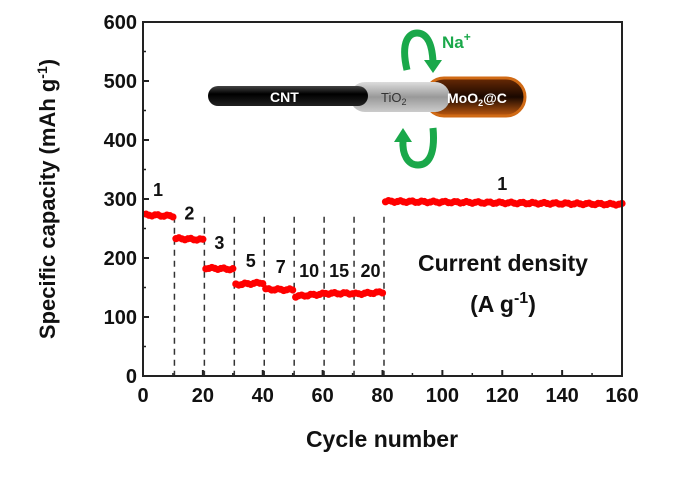  What do you see at coordinates (442, 396) in the screenshot?
I see `x-tick-label: 100` at bounding box center [442, 396].